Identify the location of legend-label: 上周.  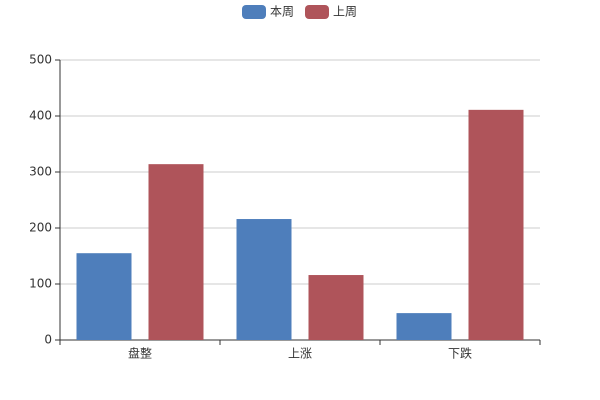
(345, 12).